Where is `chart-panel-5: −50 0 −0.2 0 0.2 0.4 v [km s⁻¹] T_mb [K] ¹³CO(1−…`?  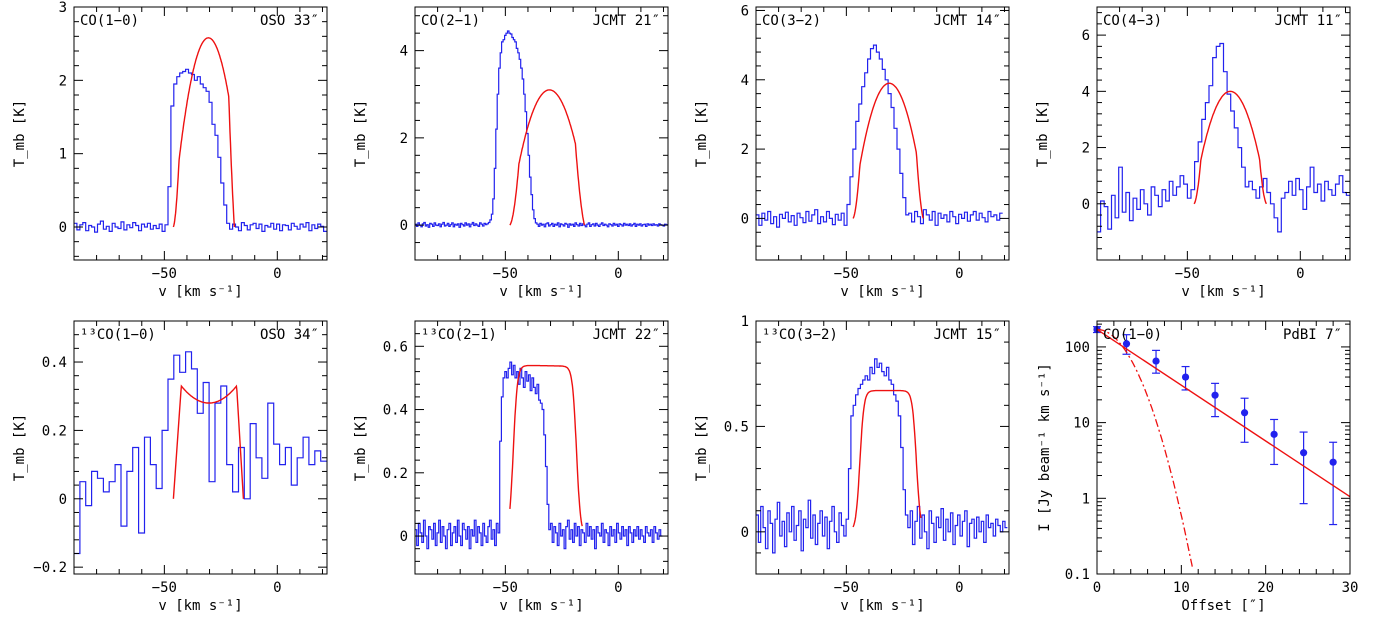
chart-panel-5: −50 0 −0.2 0 0.2 0.4 v [km s⁻¹] T_mb [K] ¹³CO(1−… is located at coordinates (170, 467).